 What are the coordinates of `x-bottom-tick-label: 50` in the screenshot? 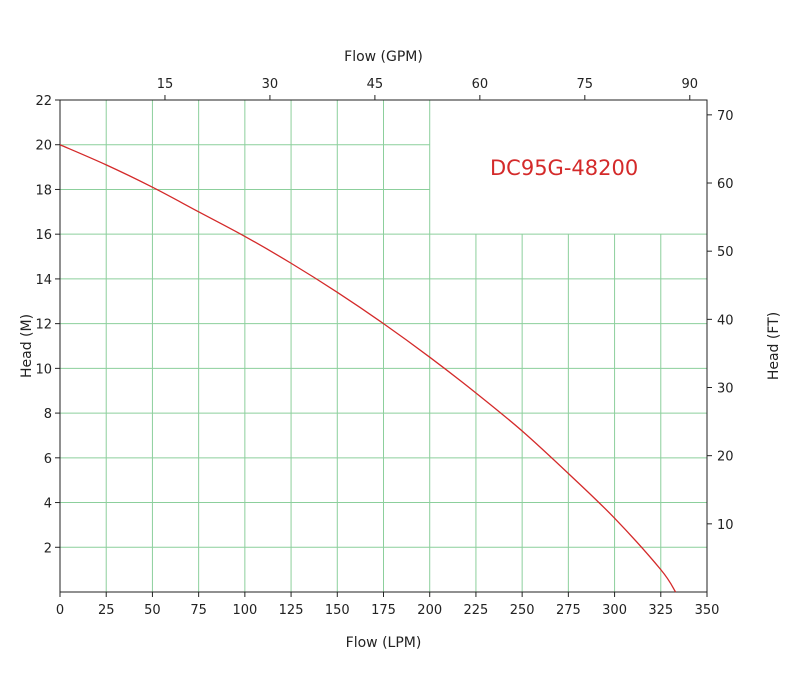 It's located at (152, 610).